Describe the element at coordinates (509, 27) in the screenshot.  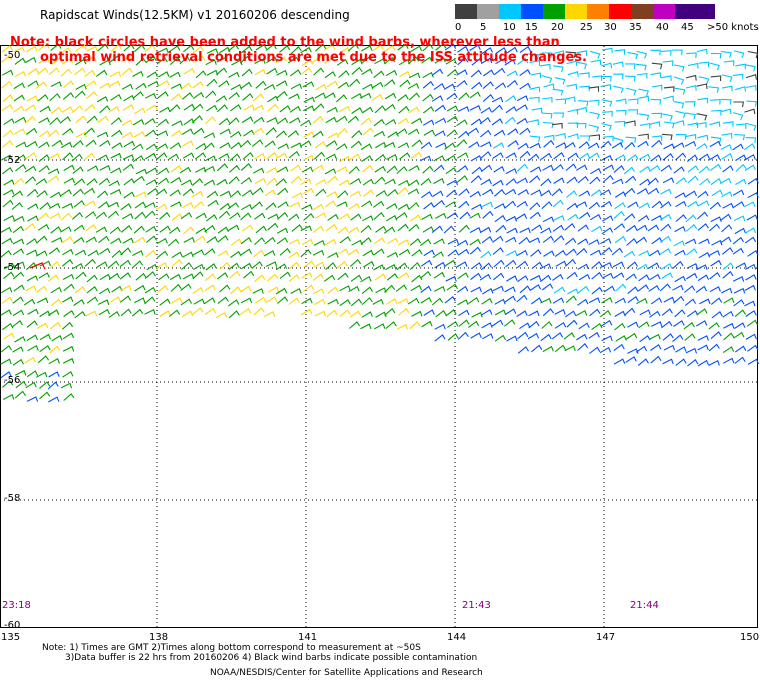
I see `legend-label-10: 10` at that location.